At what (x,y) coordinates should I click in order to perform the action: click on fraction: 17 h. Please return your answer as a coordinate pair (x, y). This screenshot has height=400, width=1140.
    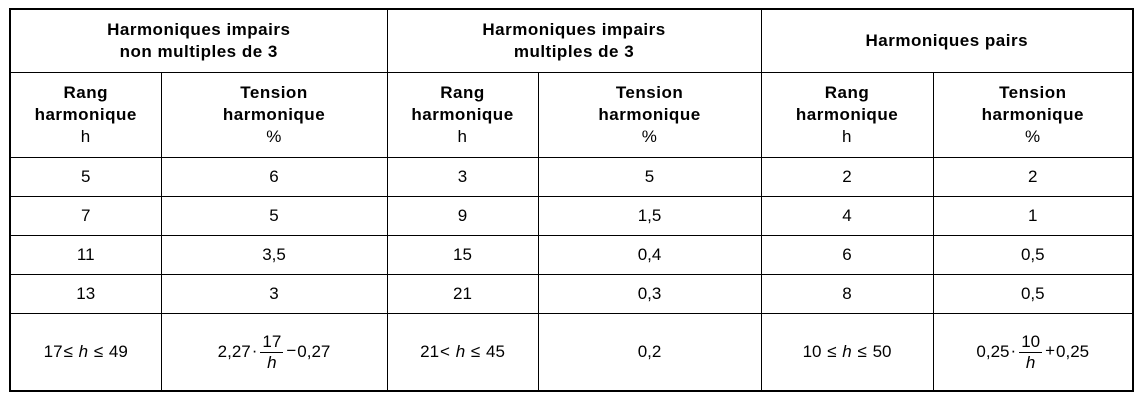
    Looking at the image, I should click on (272, 351).